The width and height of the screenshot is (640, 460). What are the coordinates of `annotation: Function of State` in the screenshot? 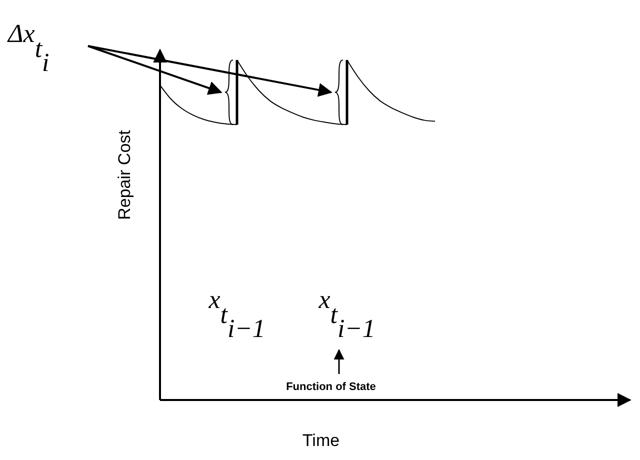 It's located at (331, 387).